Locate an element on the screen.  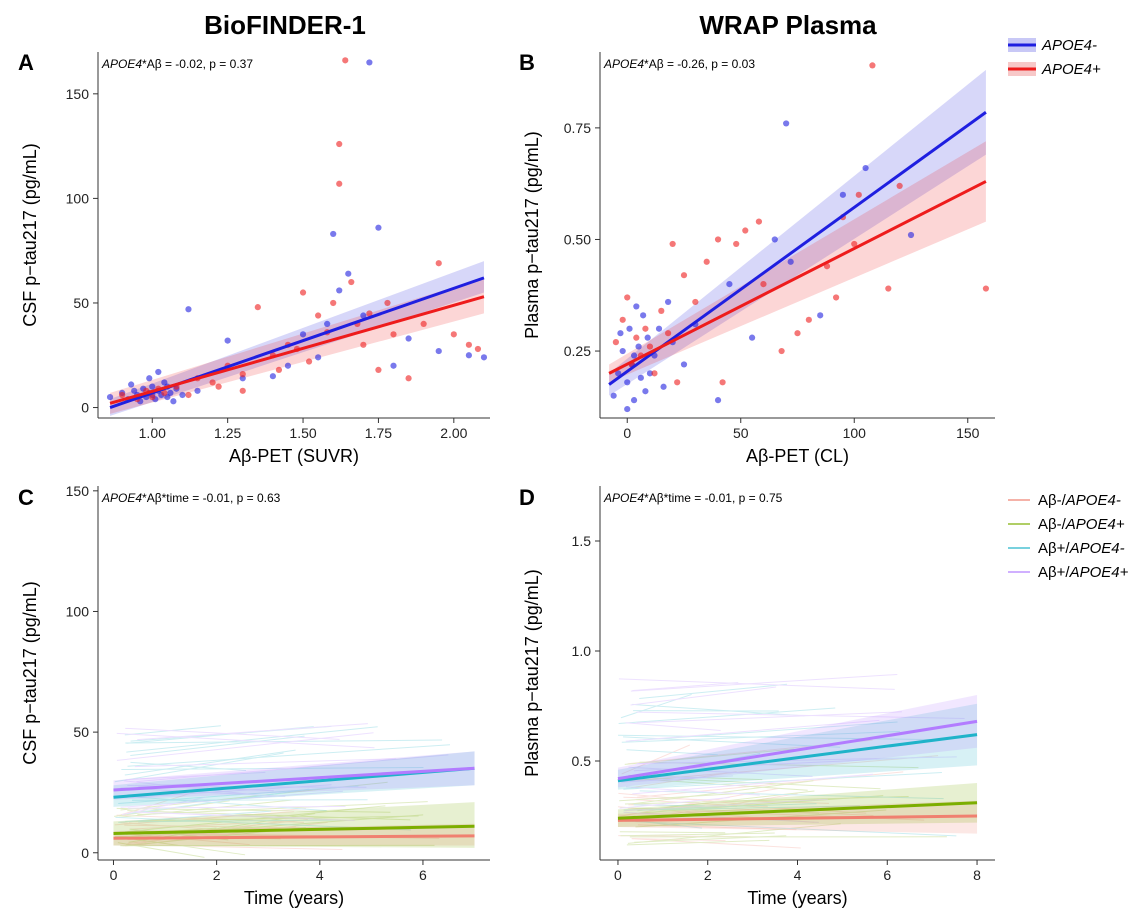
individual-trajectories is located at coordinates (791, 761).